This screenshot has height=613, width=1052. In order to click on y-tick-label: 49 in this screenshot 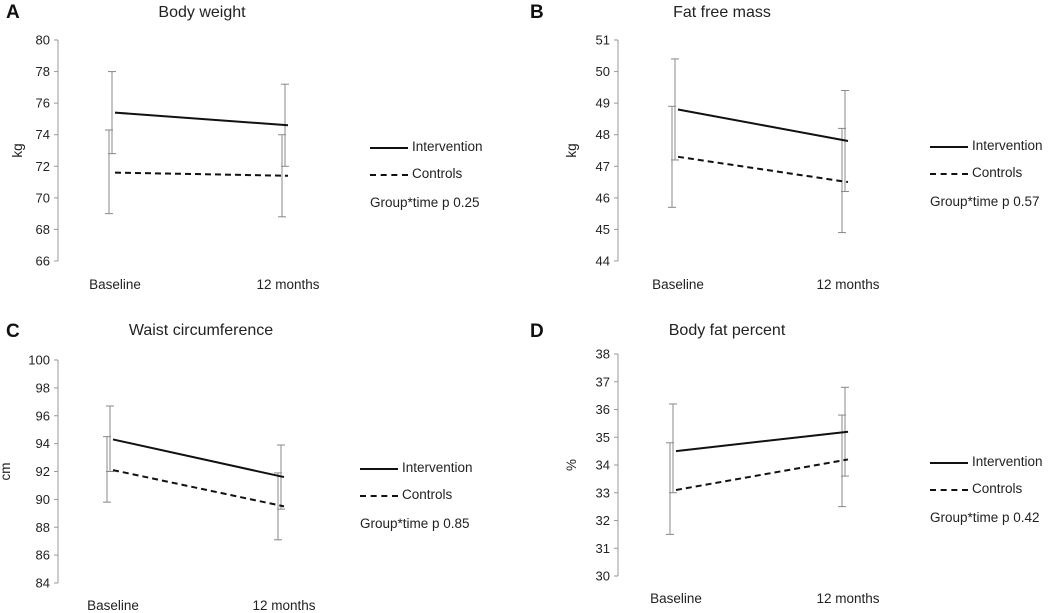, I will do `click(603, 103)`.